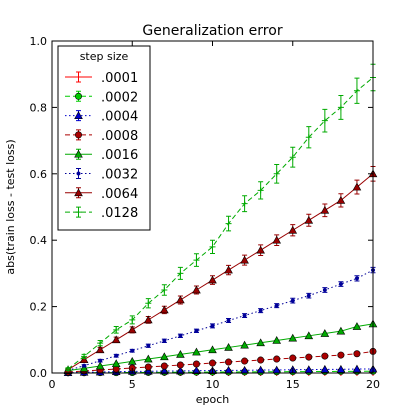 This screenshot has width=415, height=415. What do you see at coordinates (10, 206) in the screenshot?
I see `y-axis-label: abs(train loss - test loss)` at bounding box center [10, 206].